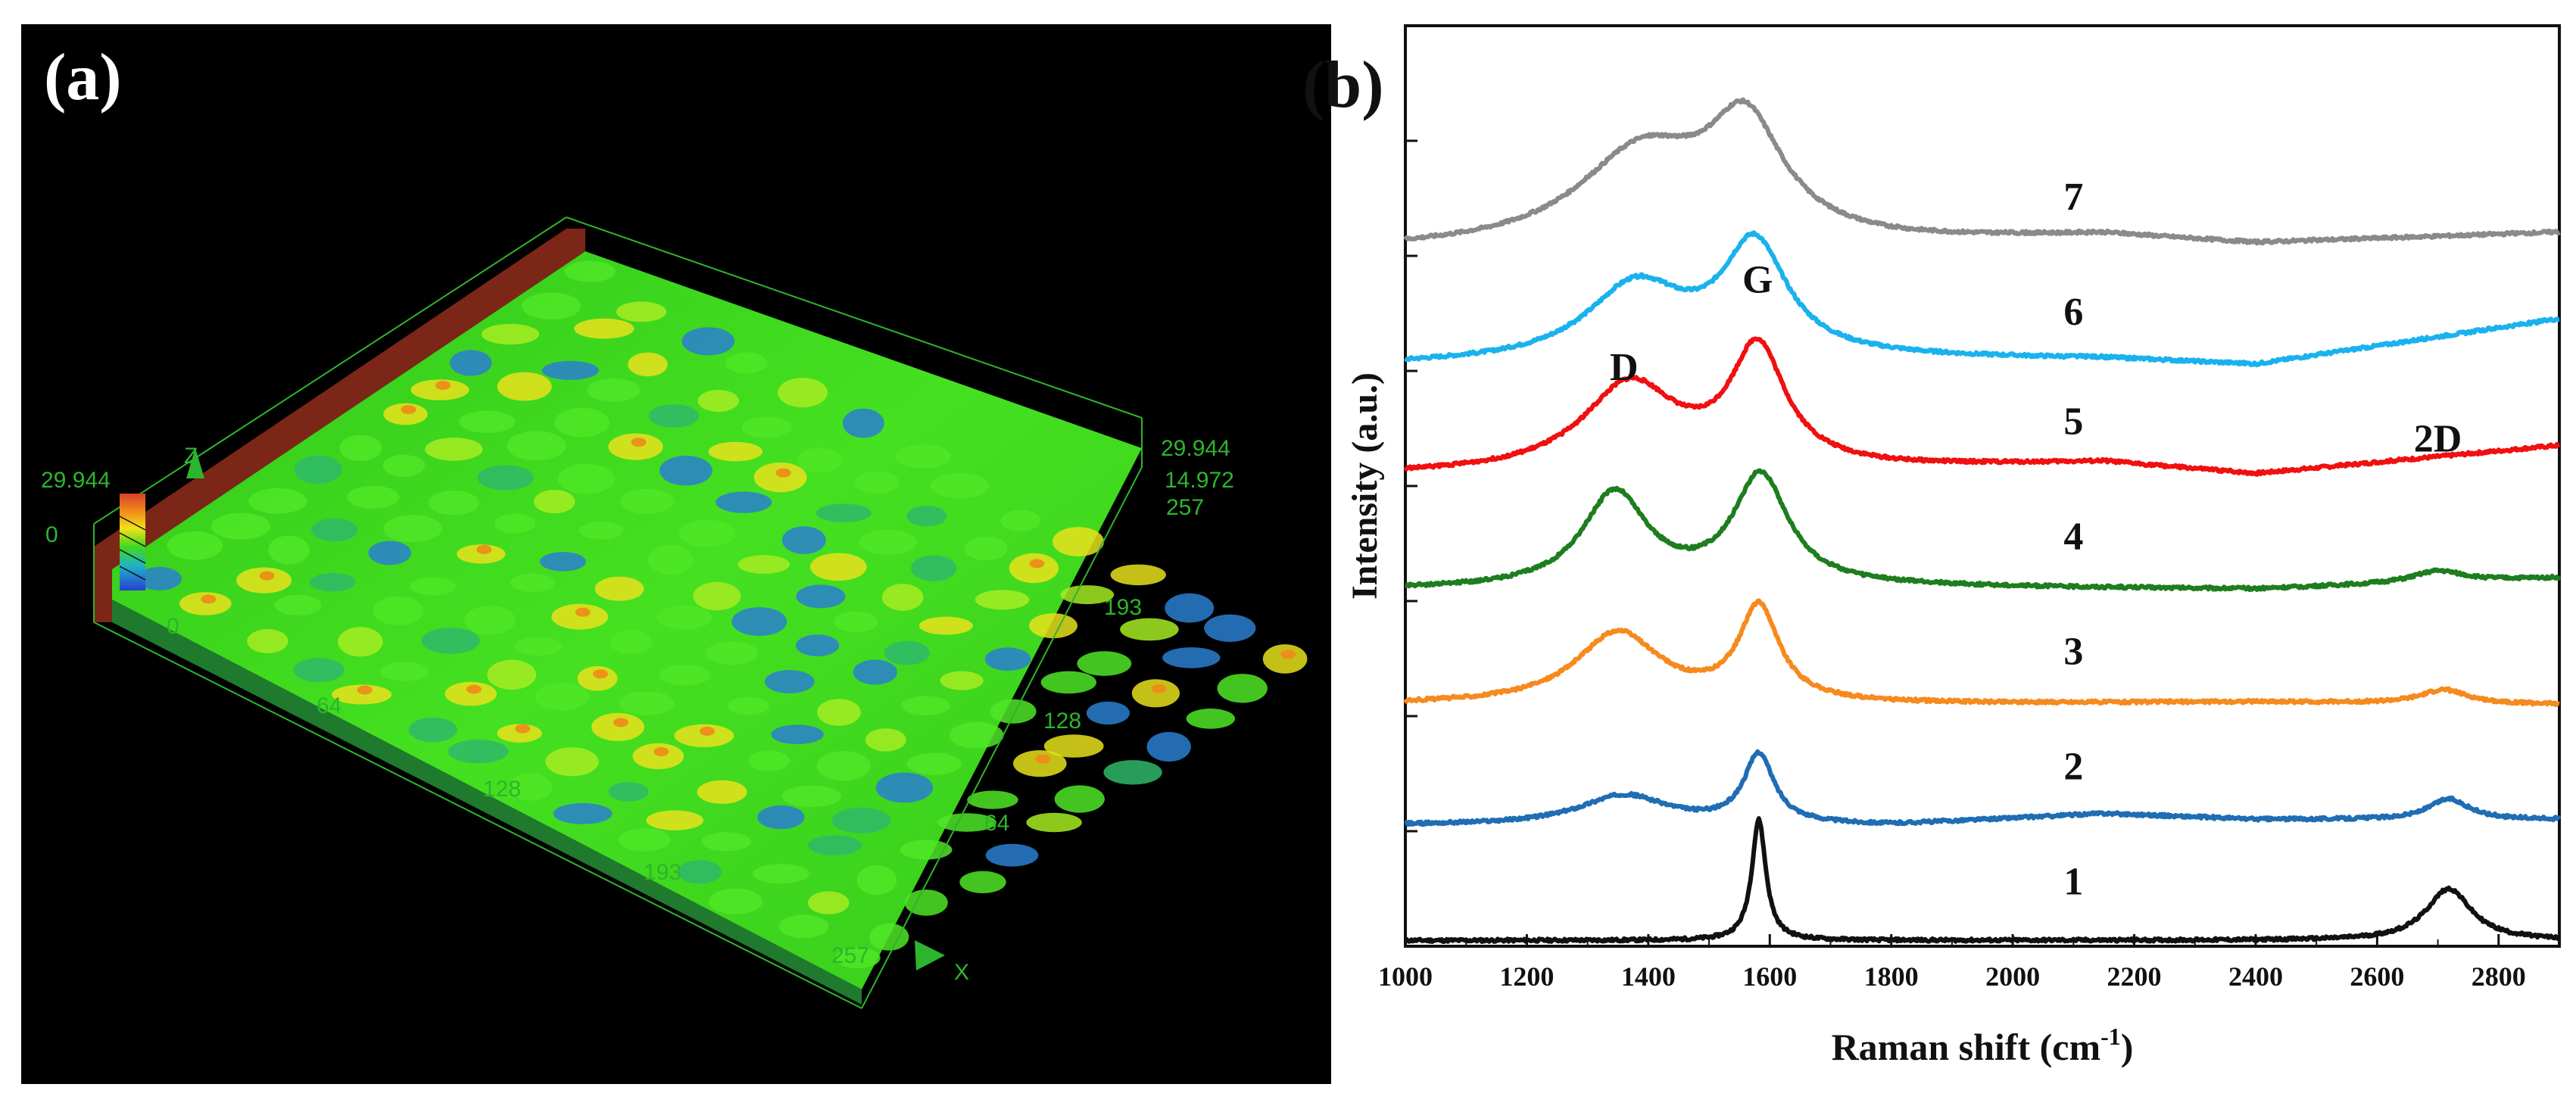 Image resolution: width=2576 pixels, height=1109 pixels. Describe the element at coordinates (2073, 539) in the screenshot. I see `series-labels: 1 2 3 4 5 6 7` at that location.